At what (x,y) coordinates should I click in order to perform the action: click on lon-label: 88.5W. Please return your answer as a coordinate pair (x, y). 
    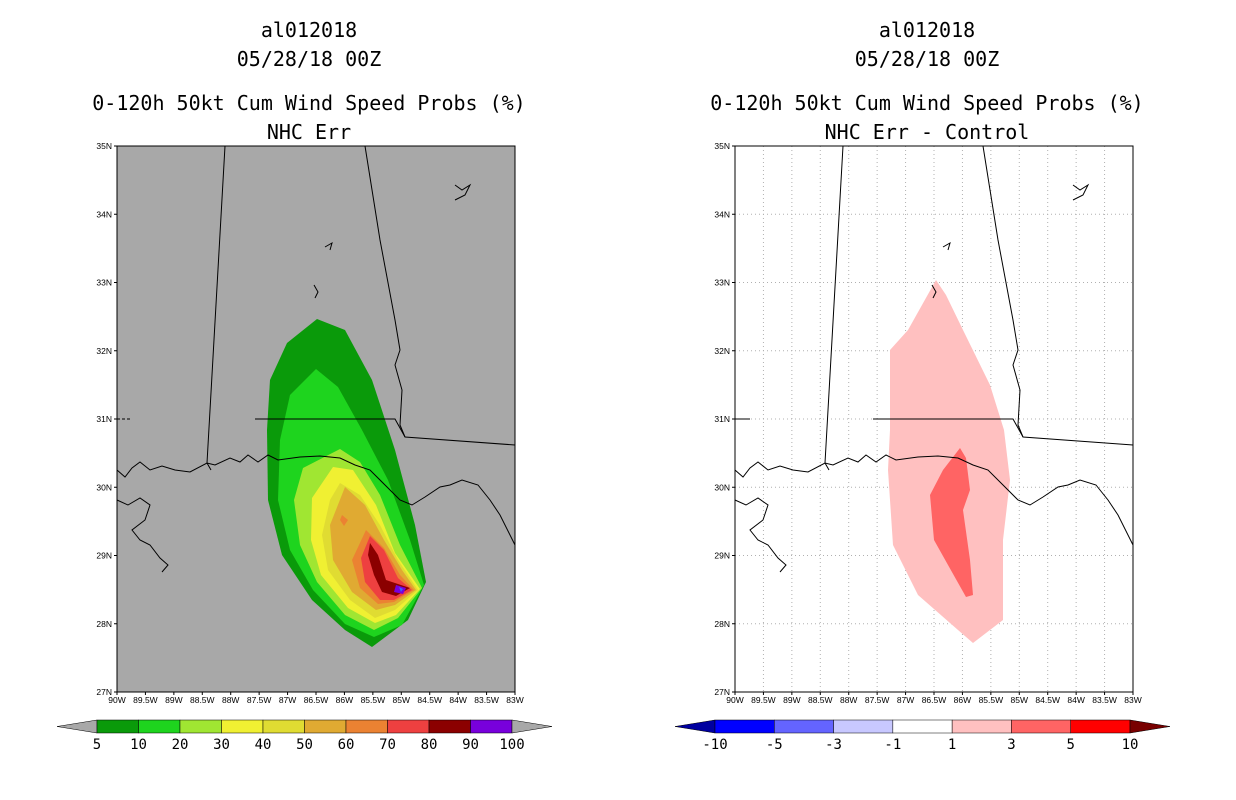
    Looking at the image, I should click on (202, 700).